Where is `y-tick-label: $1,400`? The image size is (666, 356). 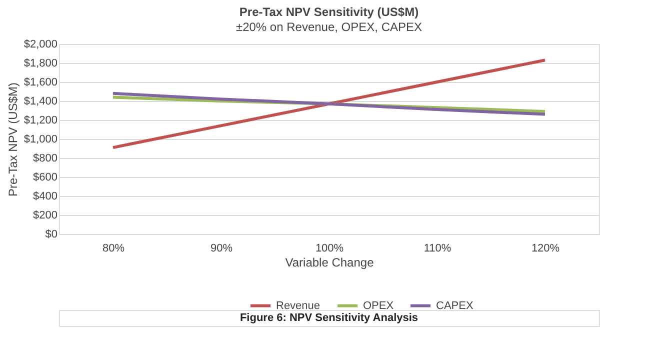
y-tick-label: $1,400 is located at coordinates (41, 102).